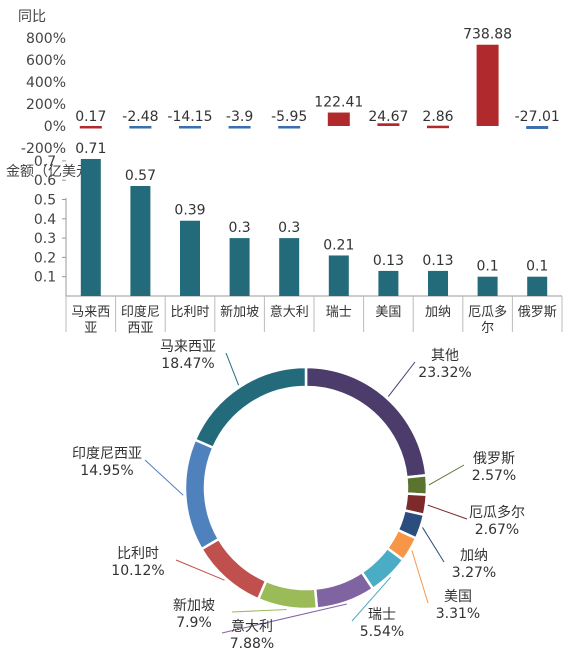 The width and height of the screenshot is (571, 663). What do you see at coordinates (90, 117) in the screenshot?
I see `yoy-data-label: 0.17` at bounding box center [90, 117].